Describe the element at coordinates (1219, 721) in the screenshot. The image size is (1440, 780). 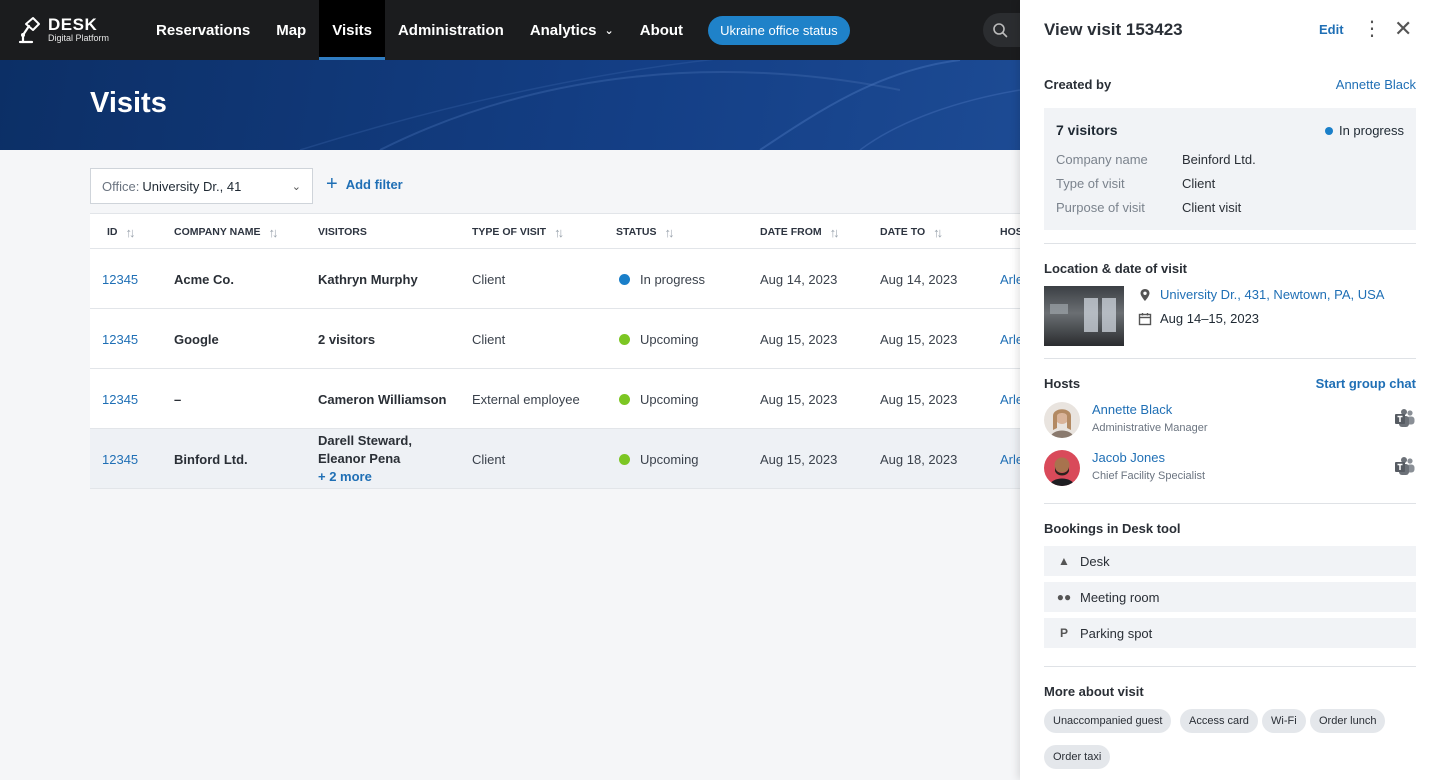
I see `chip-access-card: Access card` at that location.